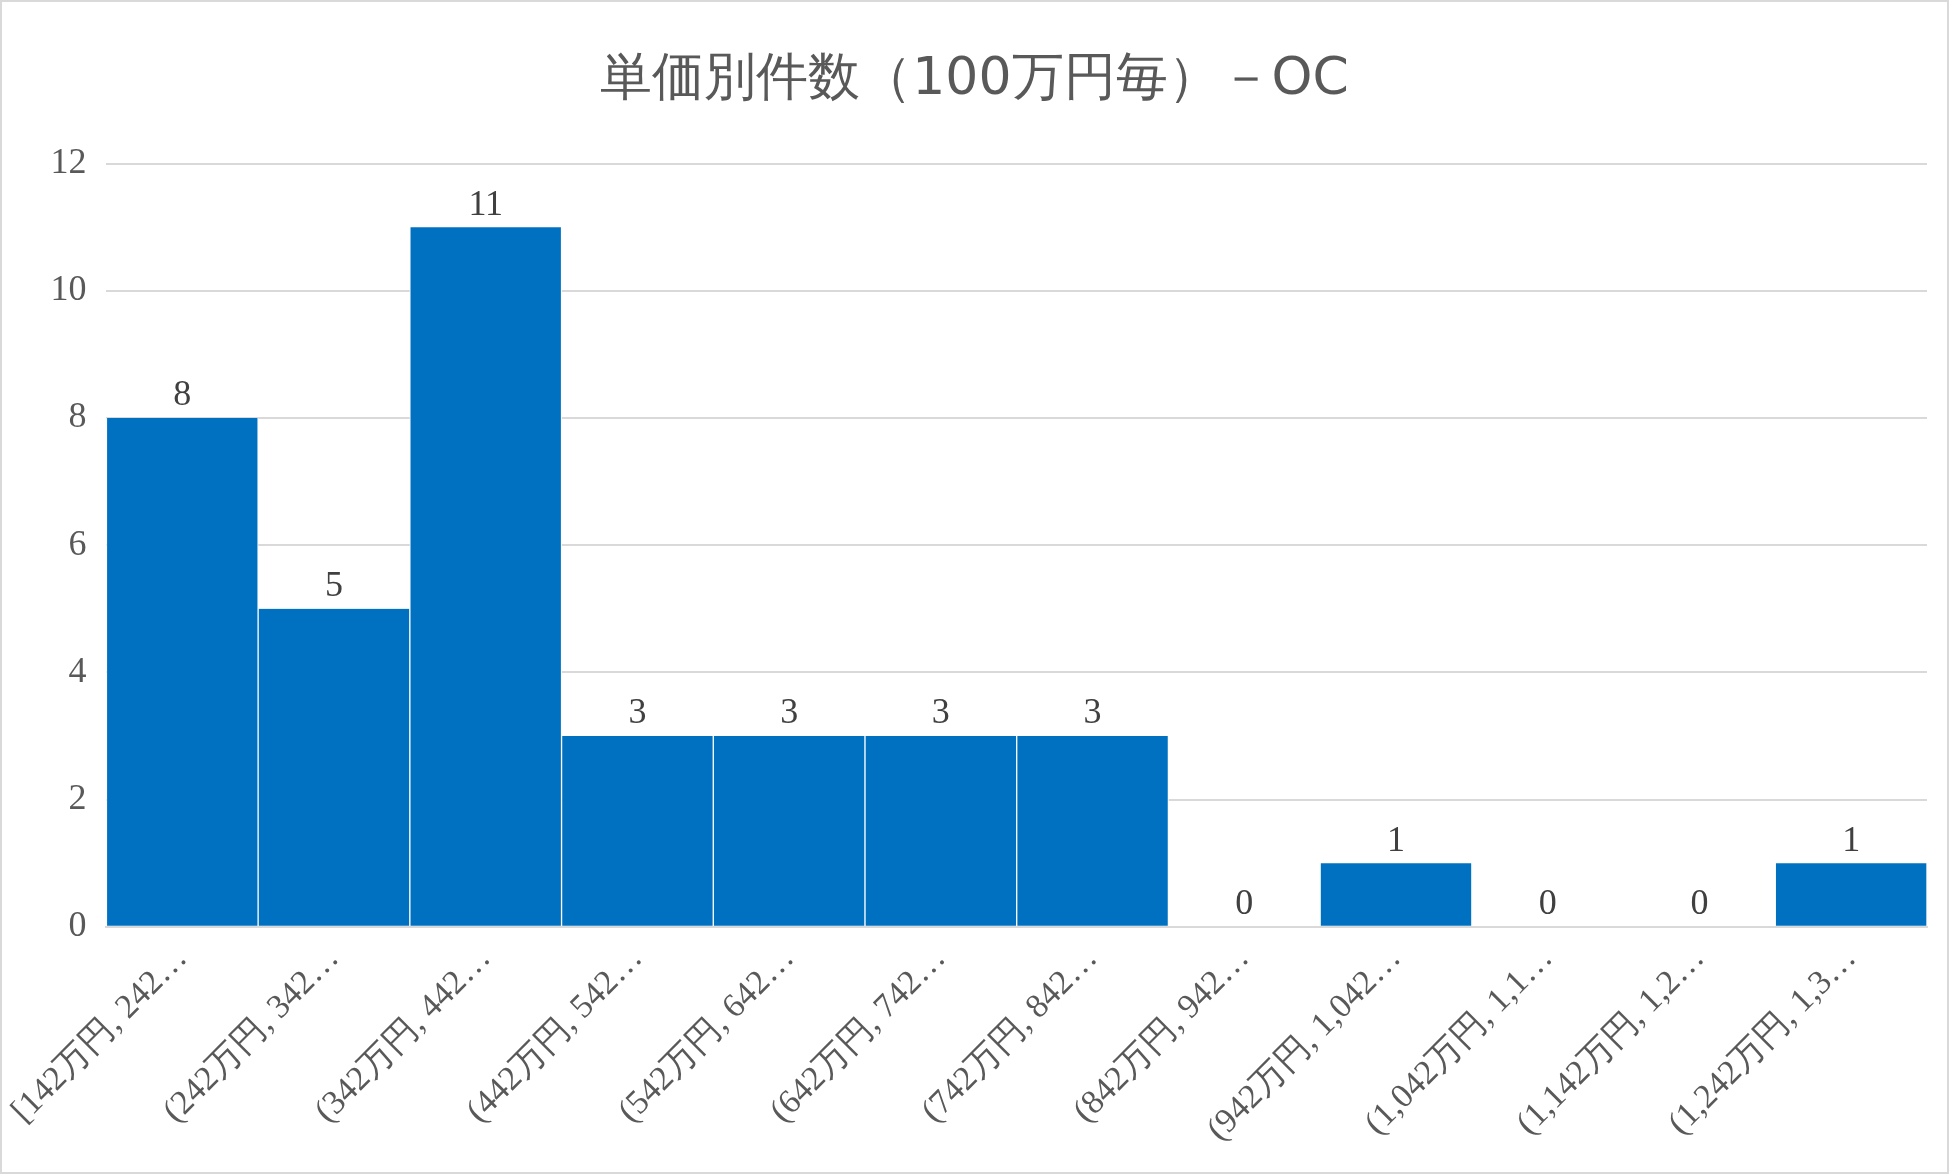 This screenshot has height=1174, width=1949. I want to click on y-tick-label: 12, so click(68, 161).